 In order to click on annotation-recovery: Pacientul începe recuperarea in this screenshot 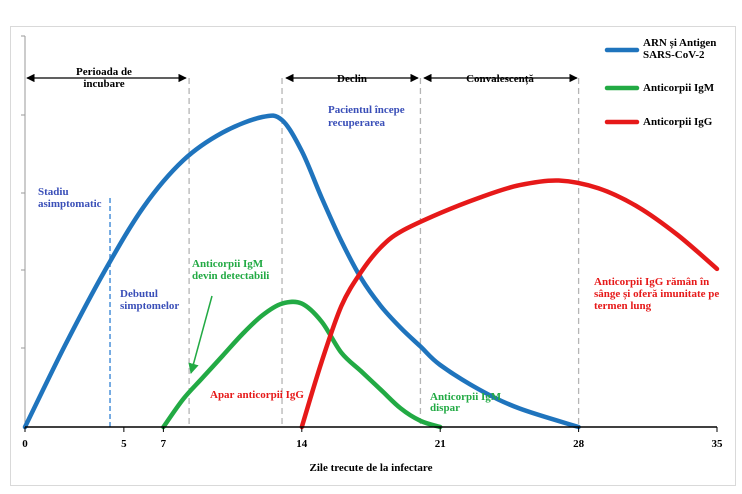, I will do `click(366, 116)`.